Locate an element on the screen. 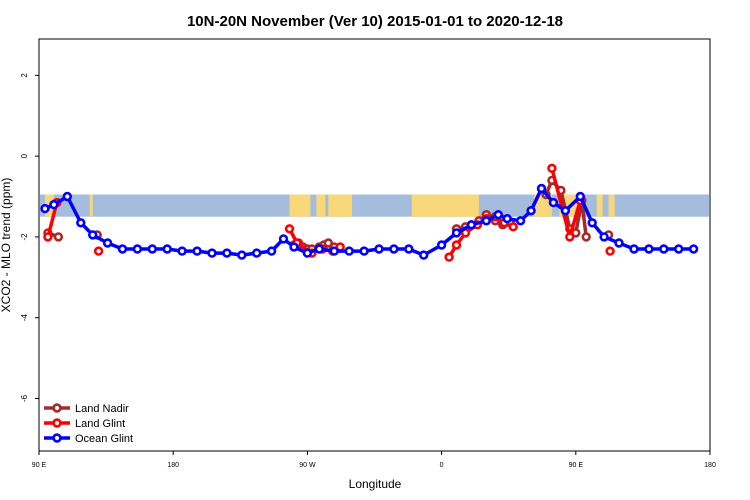 The width and height of the screenshot is (750, 500). legend-label: Land Nadir is located at coordinates (102, 409).